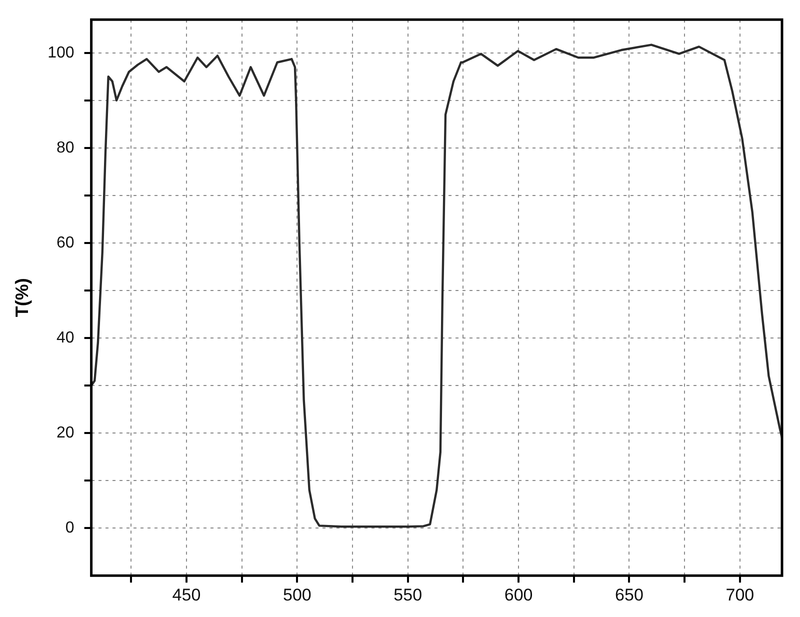  I want to click on y-tick-label: 20, so click(65, 433).